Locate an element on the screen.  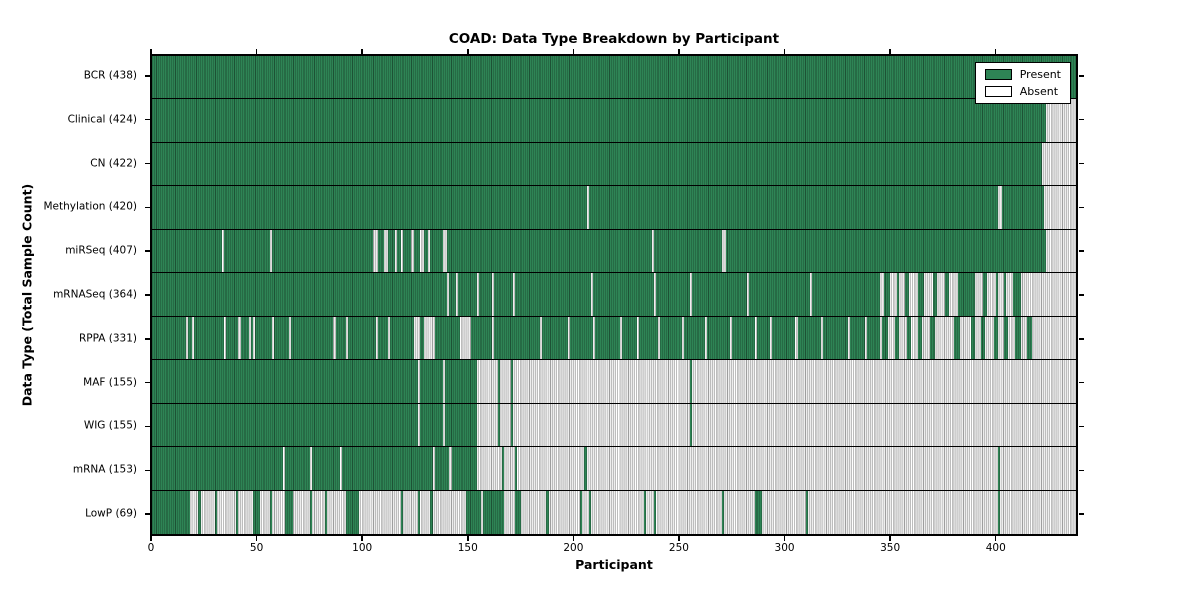
legend-present-swatch is located at coordinates (998, 74).